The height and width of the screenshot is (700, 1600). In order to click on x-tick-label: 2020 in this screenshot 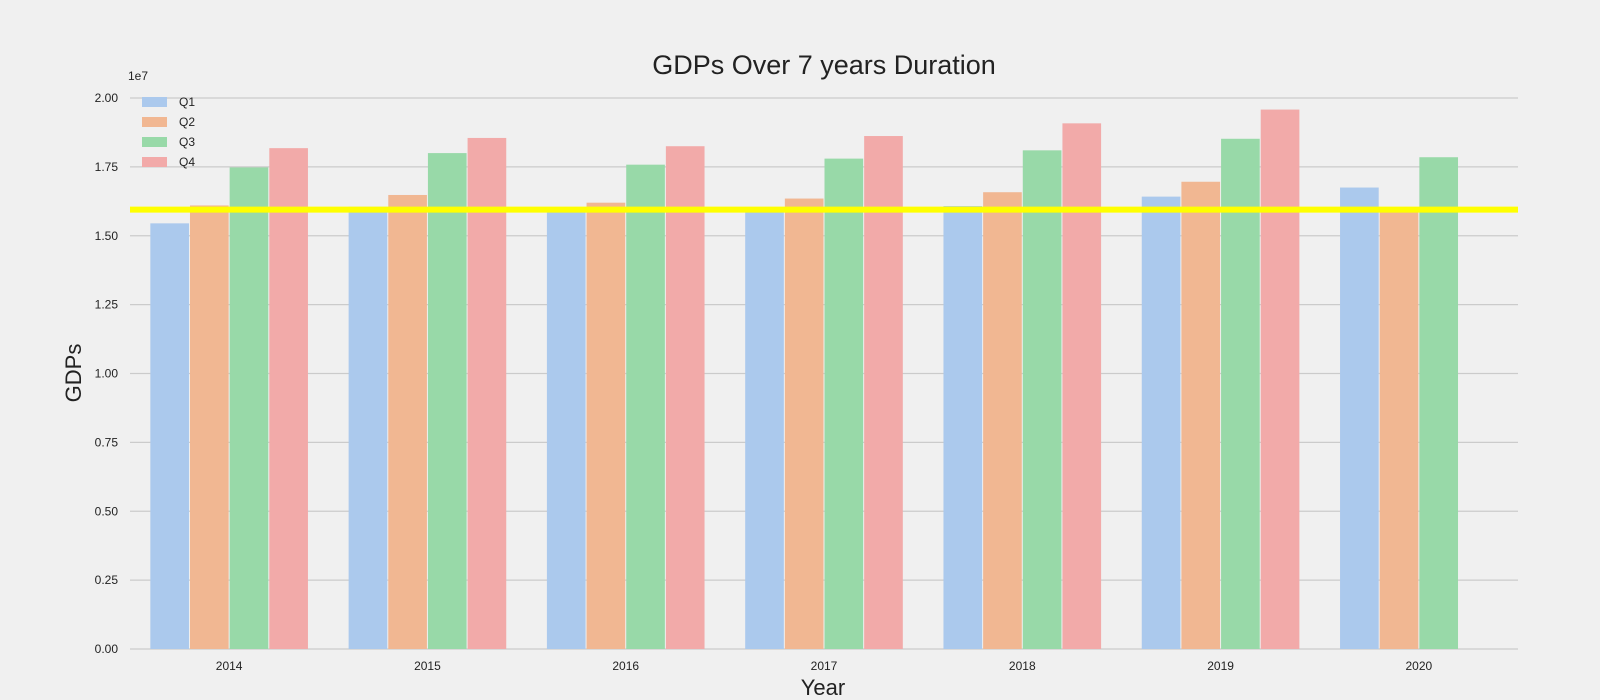, I will do `click(1419, 666)`.